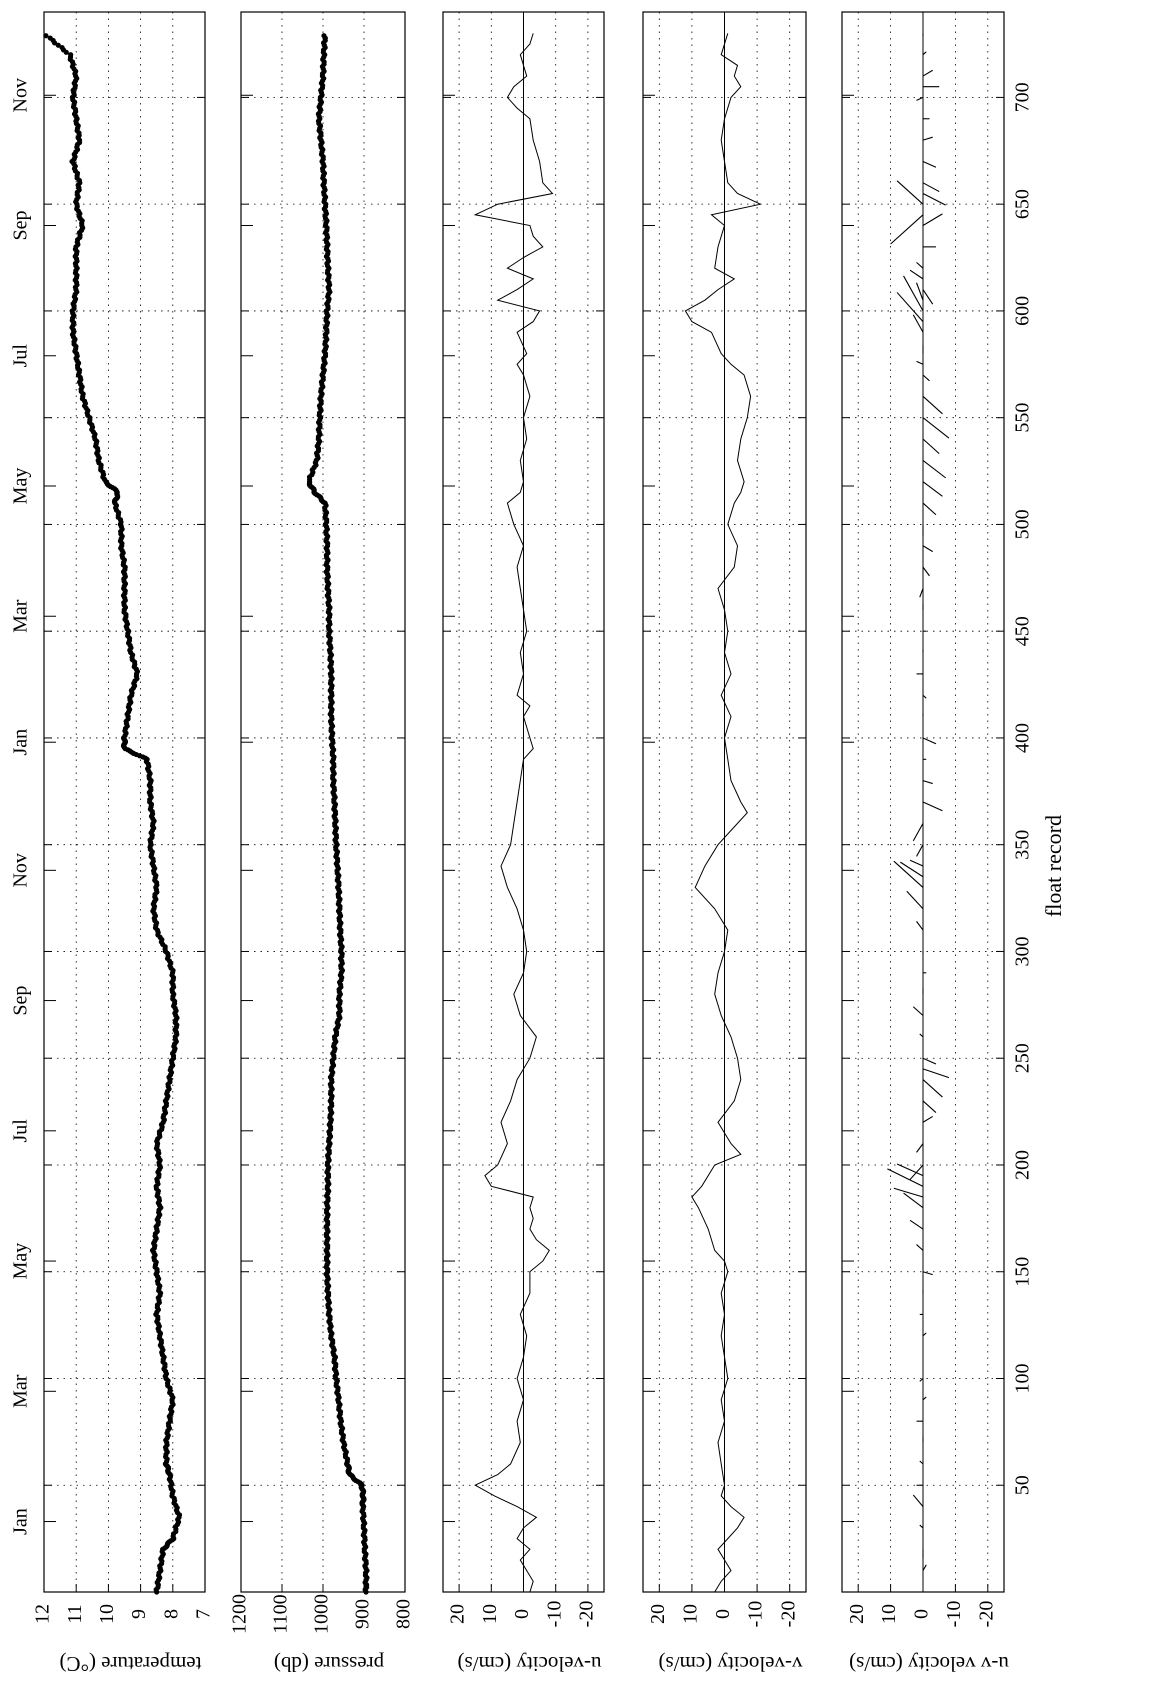 The image size is (1155, 1691). What do you see at coordinates (171, 1614) in the screenshot?
I see `value-tick-label: 8` at bounding box center [171, 1614].